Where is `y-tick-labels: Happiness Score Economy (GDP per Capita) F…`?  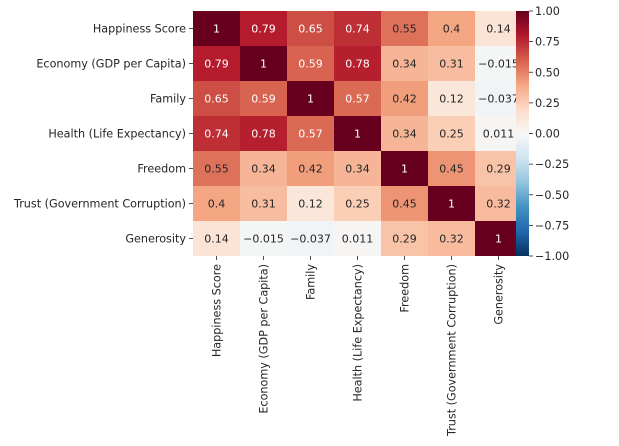 y-tick-labels: Happiness Score Economy (GDP per Capita) F… is located at coordinates (103, 134).